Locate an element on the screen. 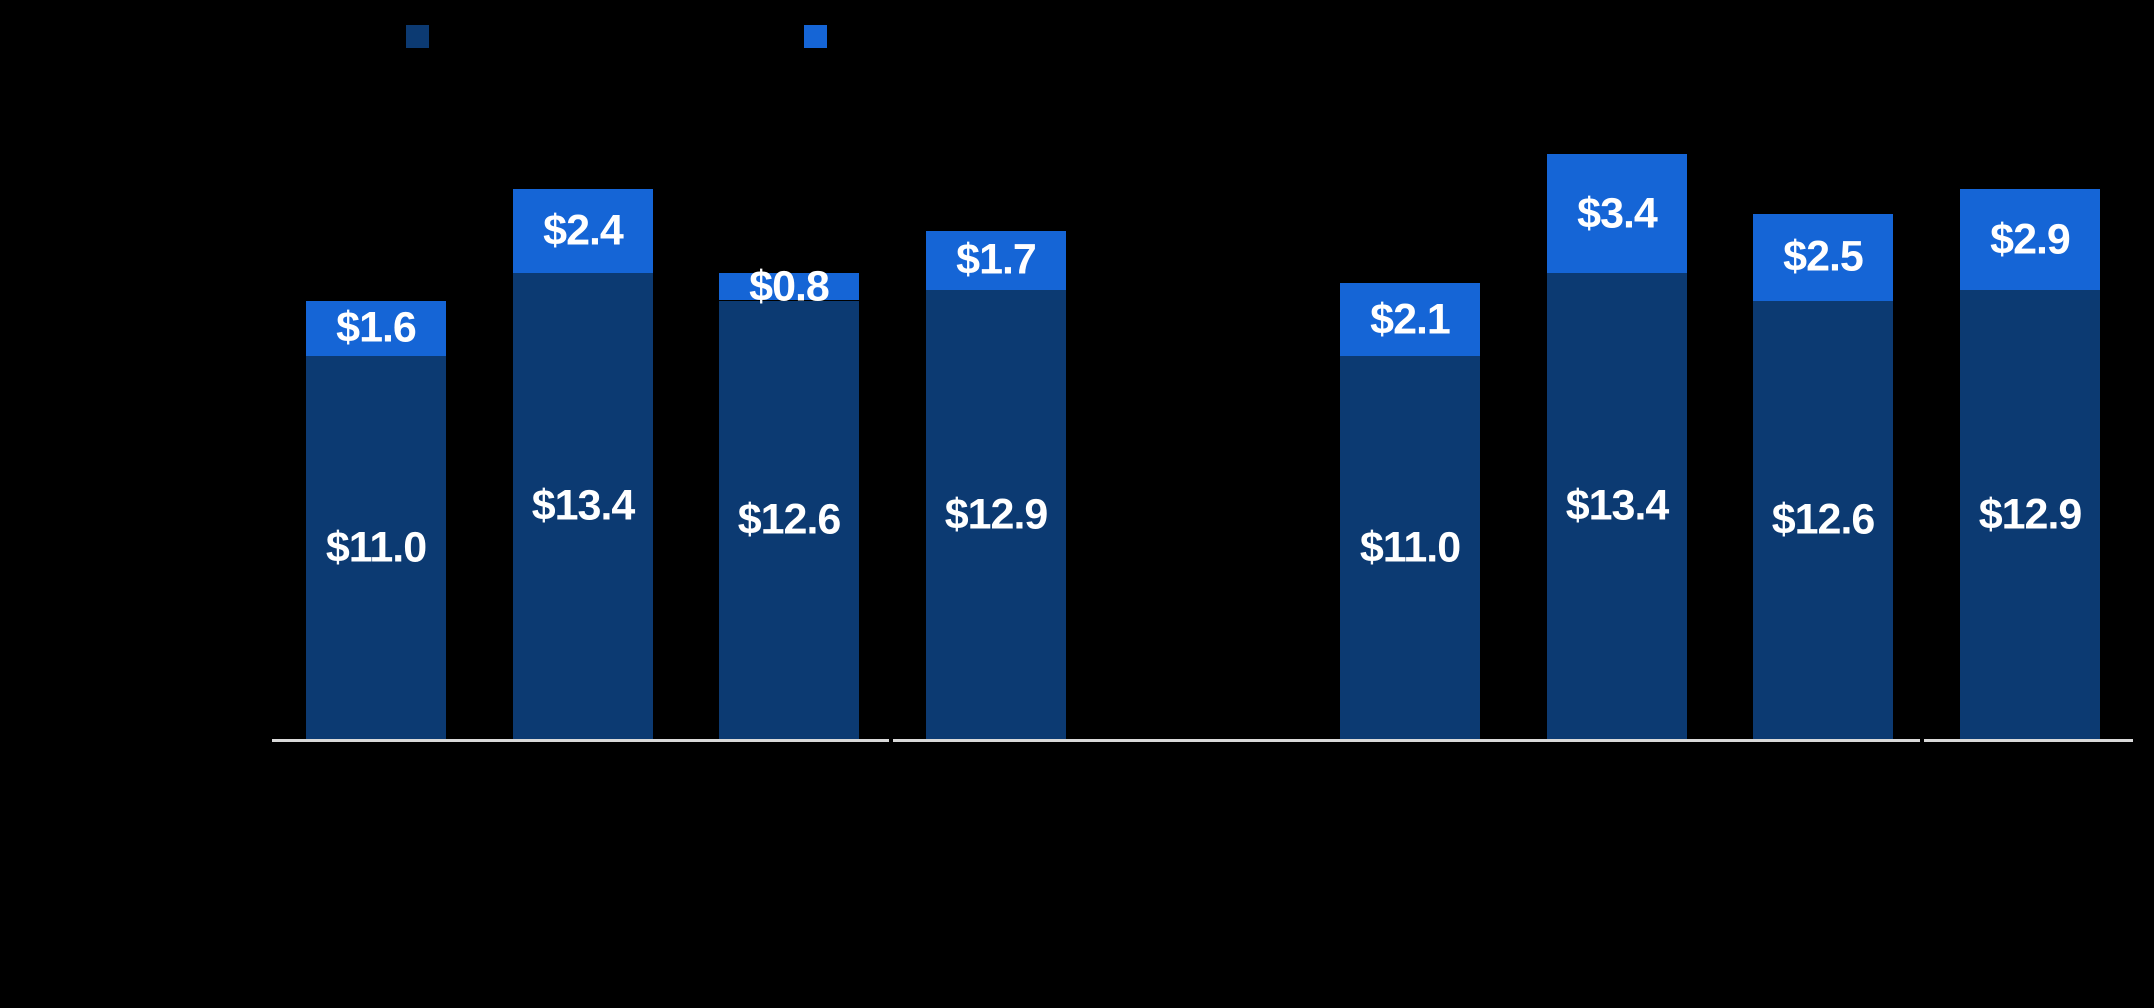  bar-value-label: $1.7 is located at coordinates (996, 259).